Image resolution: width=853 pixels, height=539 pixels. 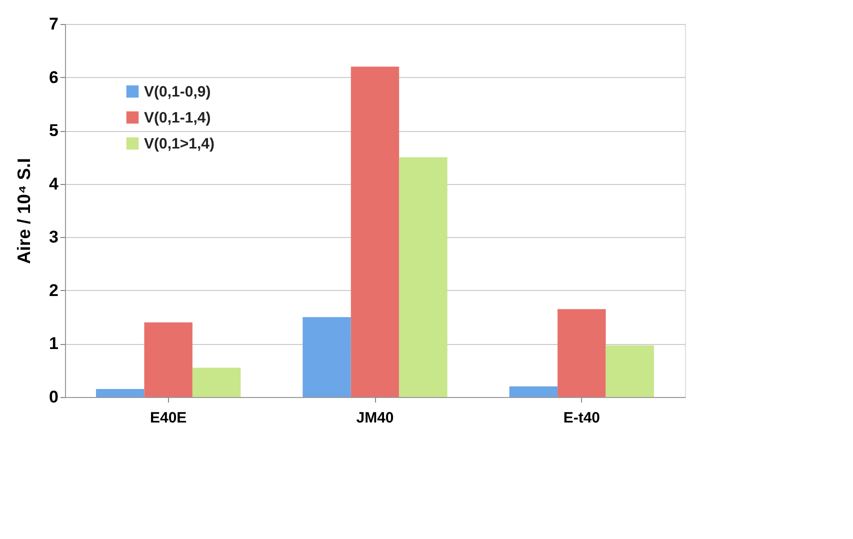 What do you see at coordinates (375, 418) in the screenshot?
I see `x-tick-label: JM40` at bounding box center [375, 418].